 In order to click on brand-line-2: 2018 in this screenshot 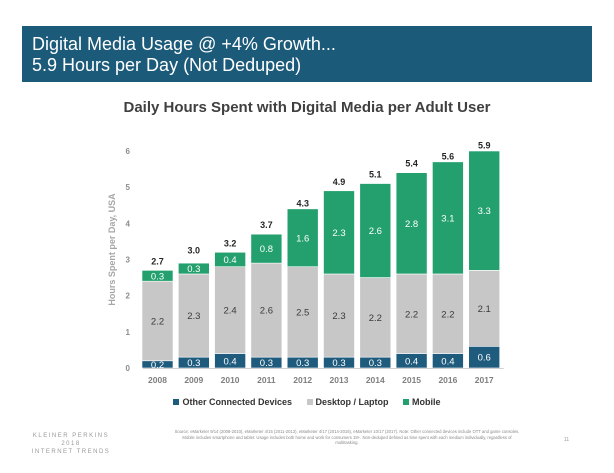, I will do `click(71, 444)`.